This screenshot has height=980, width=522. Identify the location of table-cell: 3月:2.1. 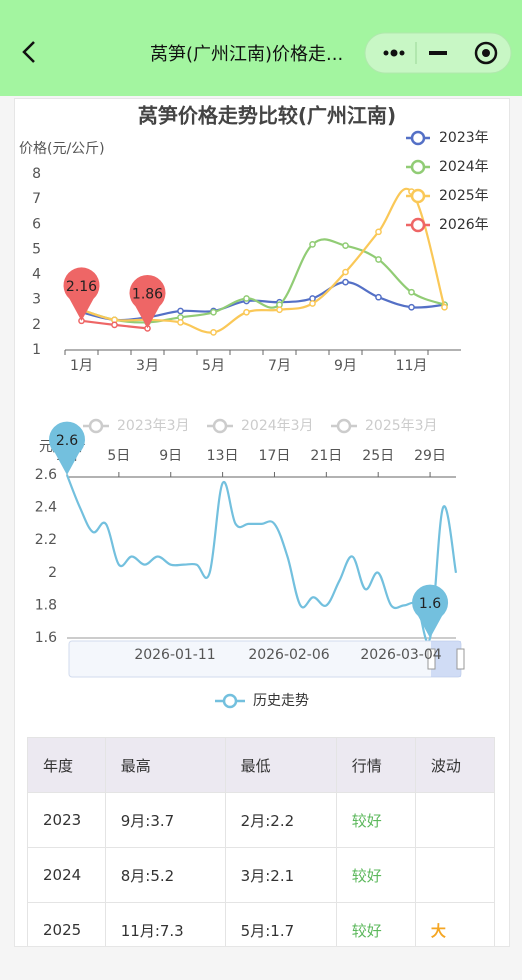
(280, 875).